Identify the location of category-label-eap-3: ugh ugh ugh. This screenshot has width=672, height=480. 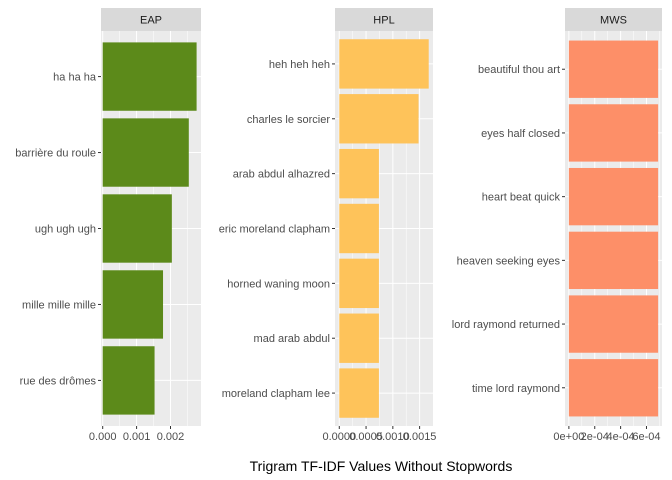
(65, 230).